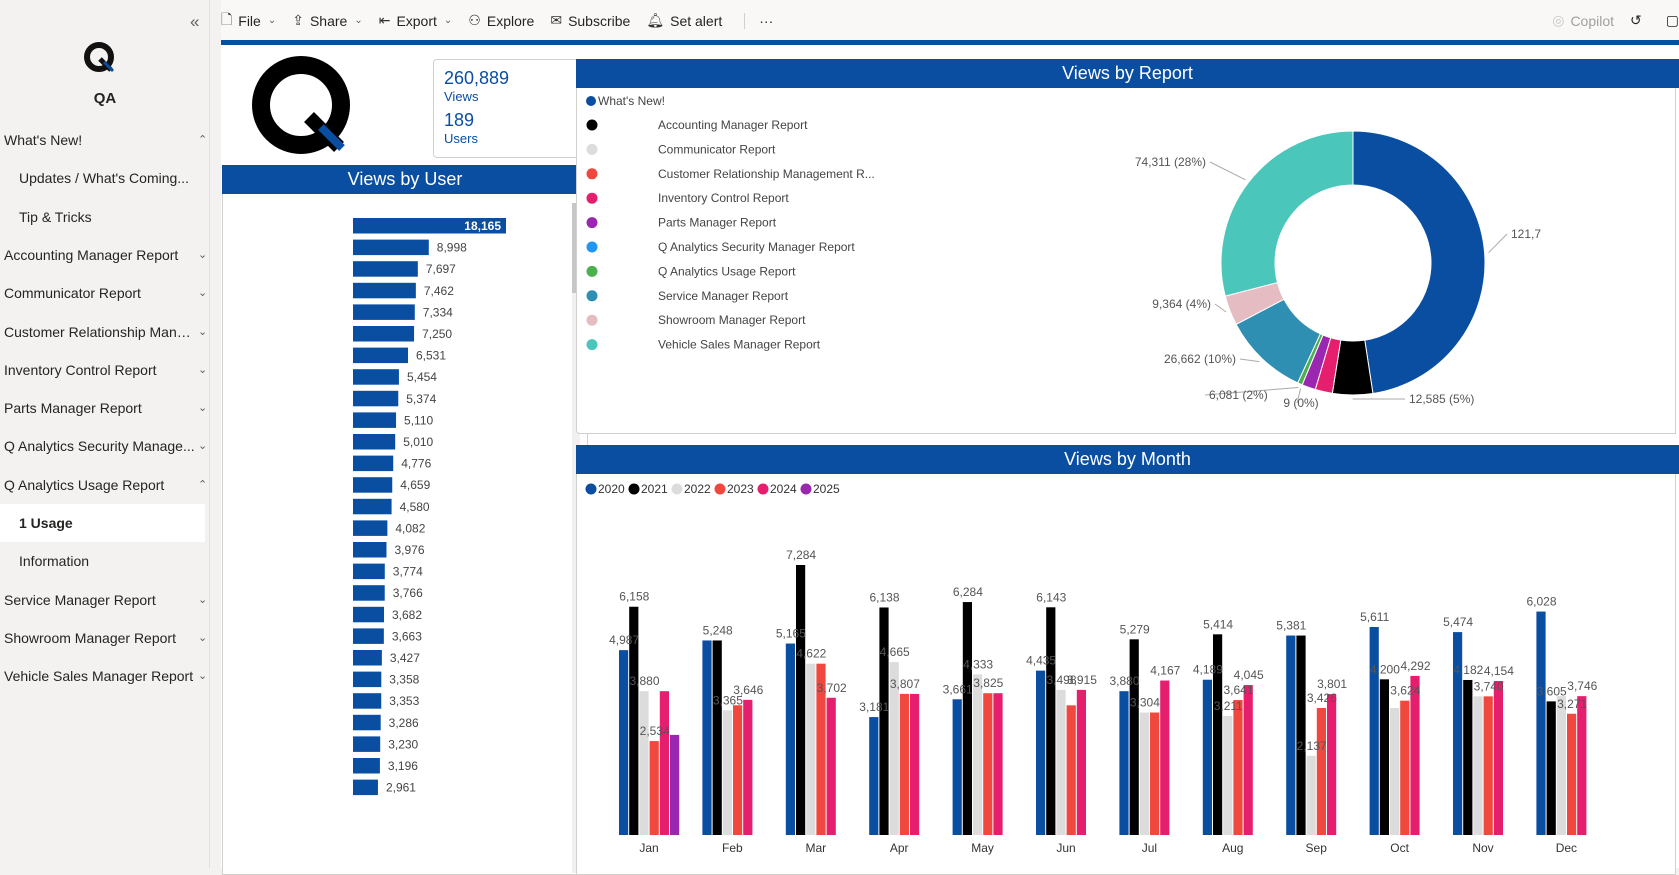  I want to click on nav-item-11: Information, so click(110, 561).